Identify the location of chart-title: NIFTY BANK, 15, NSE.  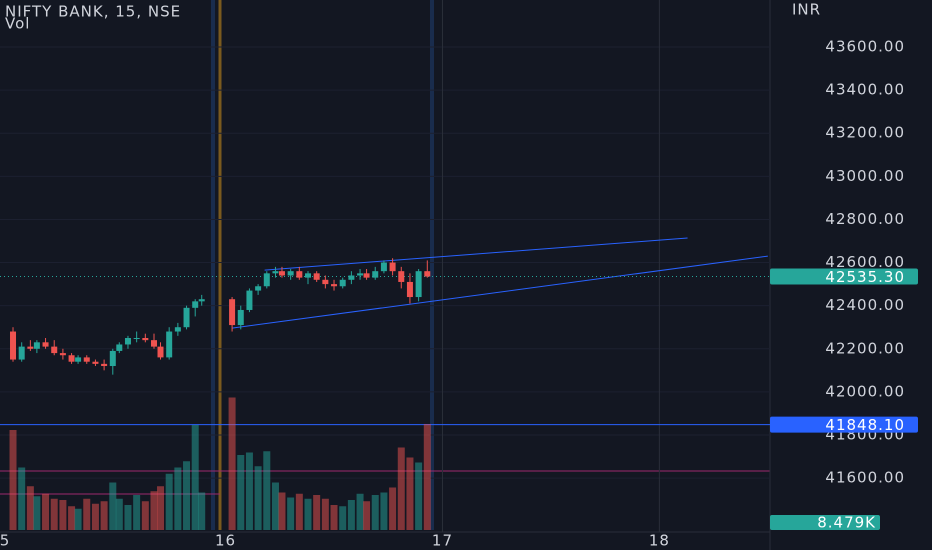
(93, 12).